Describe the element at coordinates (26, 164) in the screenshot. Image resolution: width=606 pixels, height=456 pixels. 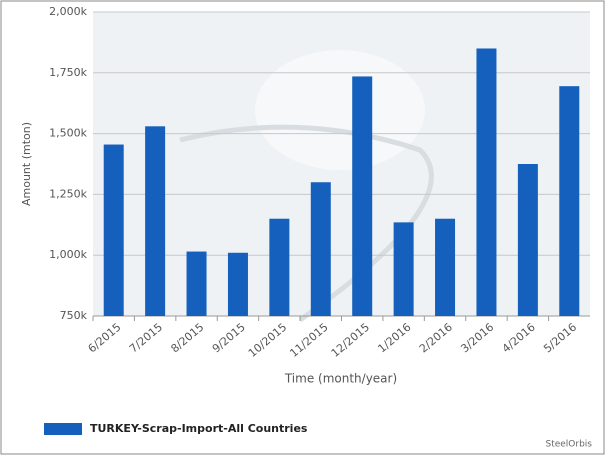
I see `y-axis-title: Amount (mton)` at that location.